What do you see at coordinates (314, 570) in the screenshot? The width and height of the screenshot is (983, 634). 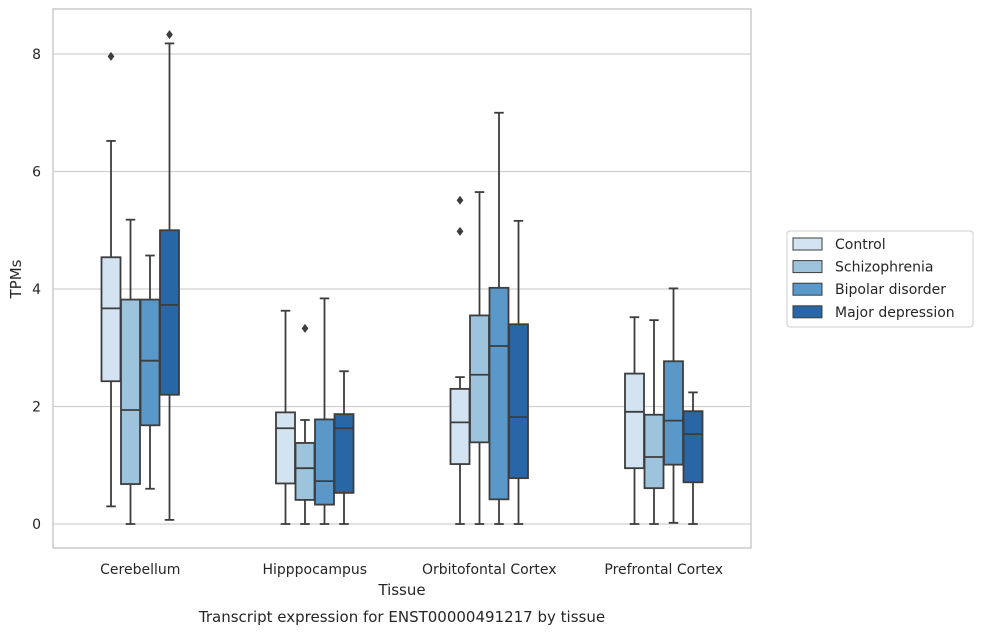 I see `x-tick-label: Hipppocampus` at bounding box center [314, 570].